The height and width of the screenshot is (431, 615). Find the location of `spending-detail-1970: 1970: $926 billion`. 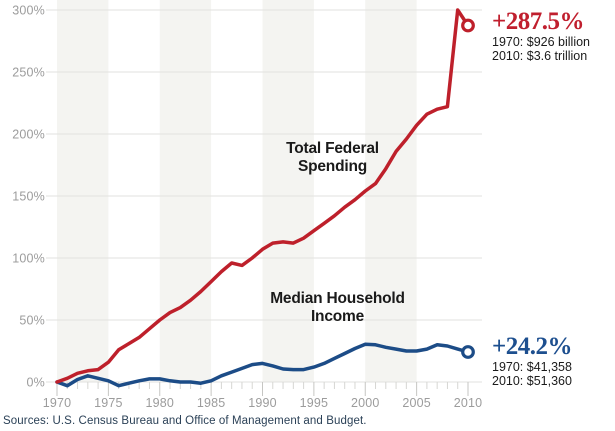

spending-detail-1970: 1970: $926 billion is located at coordinates (541, 42).